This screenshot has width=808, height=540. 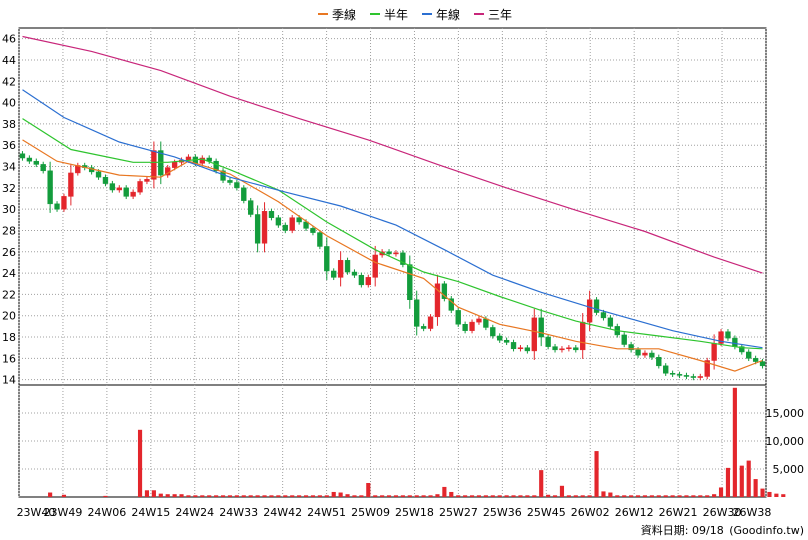 What do you see at coordinates (9, 103) in the screenshot?
I see `price-tick-label: 40` at bounding box center [9, 103].